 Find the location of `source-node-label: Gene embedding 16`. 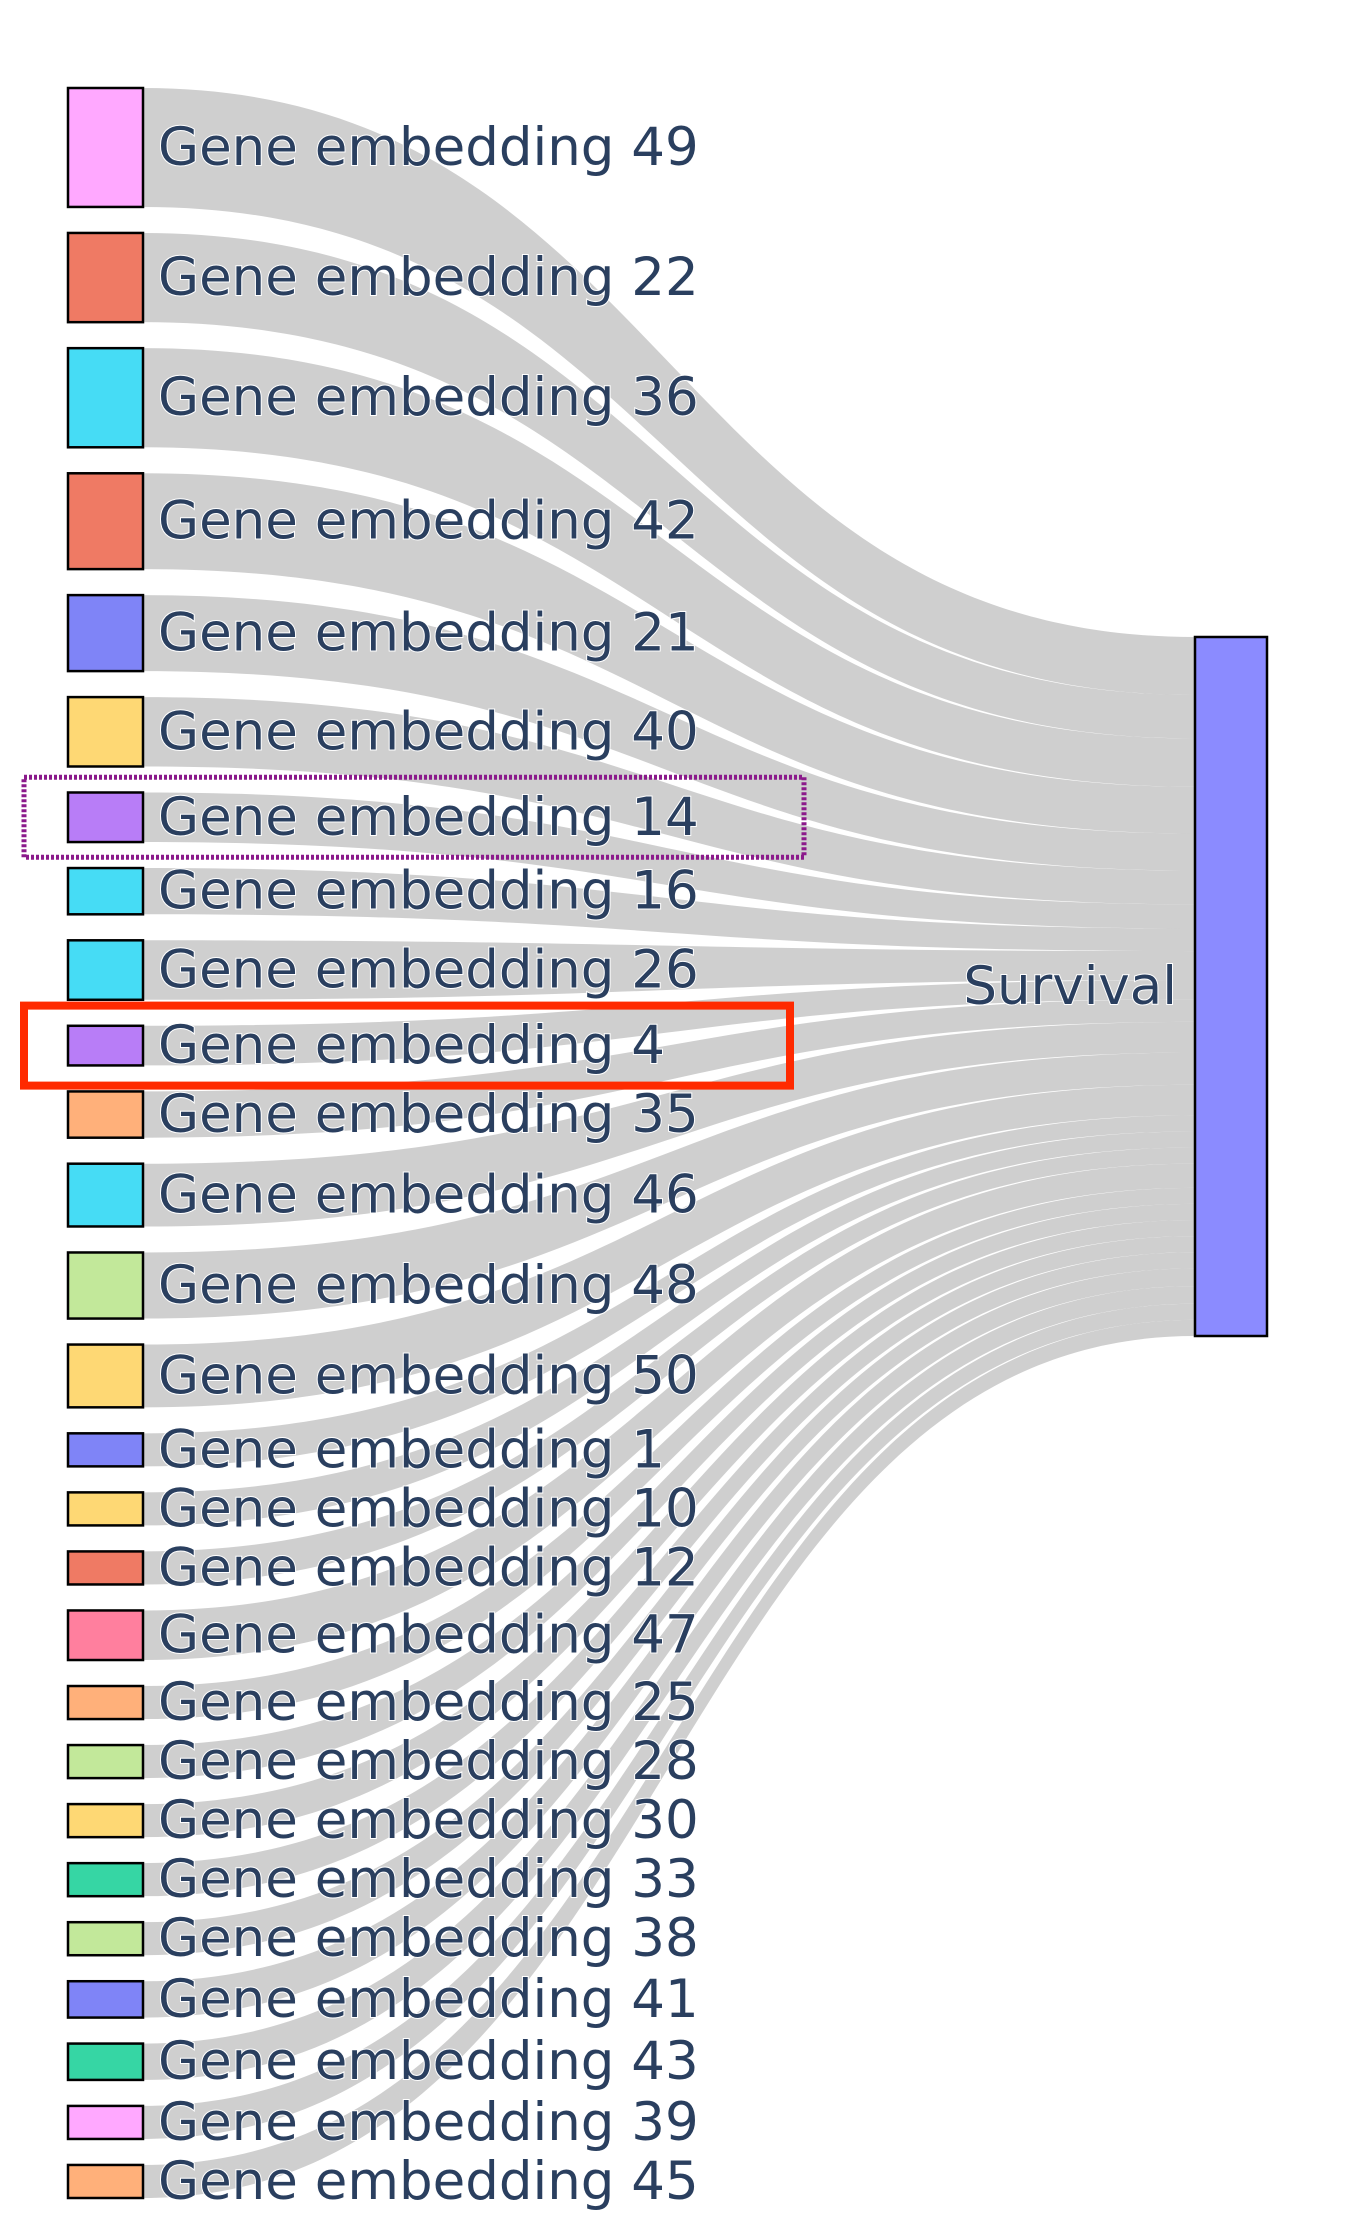

source-node-label: Gene embedding 16 is located at coordinates (428, 891).